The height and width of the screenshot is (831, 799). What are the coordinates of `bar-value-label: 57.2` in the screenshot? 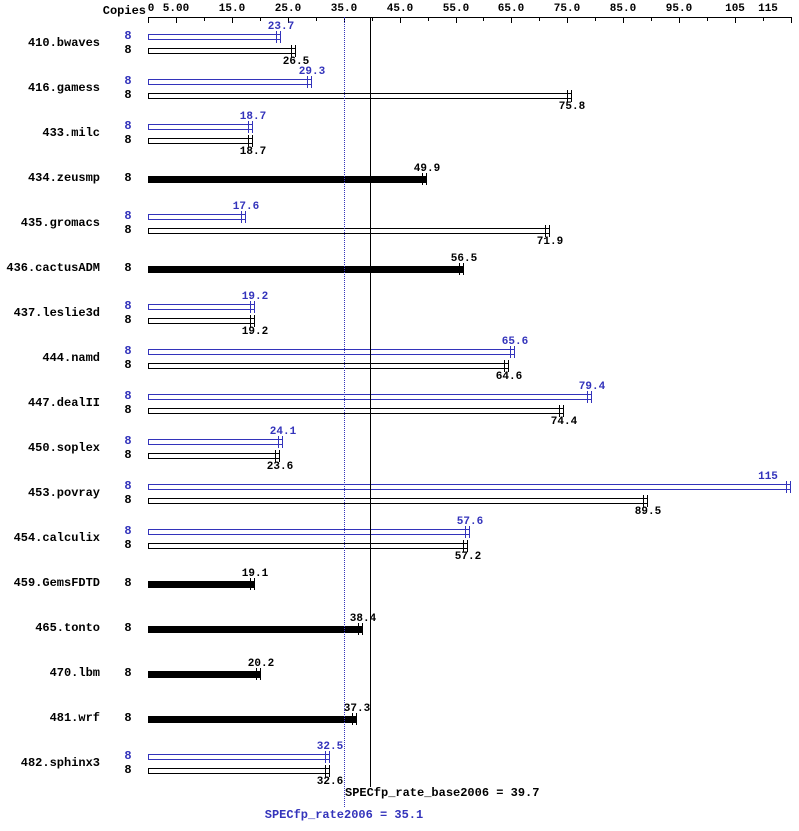 It's located at (468, 557).